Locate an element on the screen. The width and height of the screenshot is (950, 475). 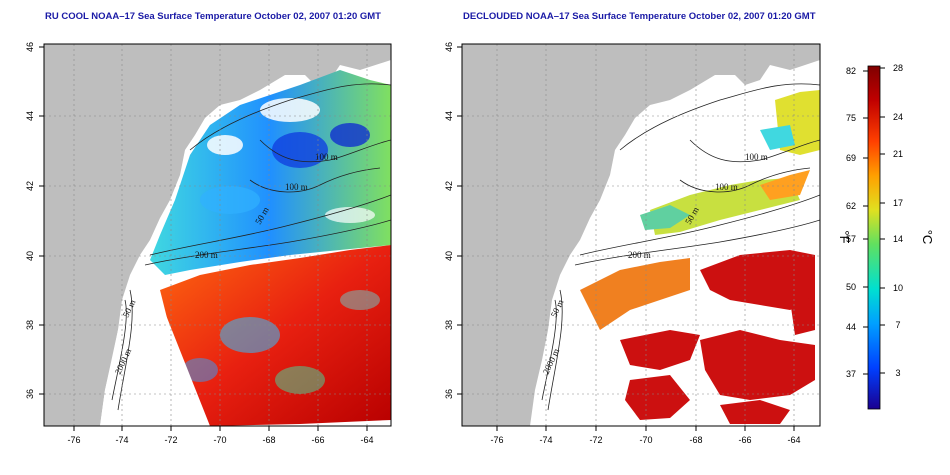
fahrenheit-tick-label: 75 is located at coordinates (851, 118).